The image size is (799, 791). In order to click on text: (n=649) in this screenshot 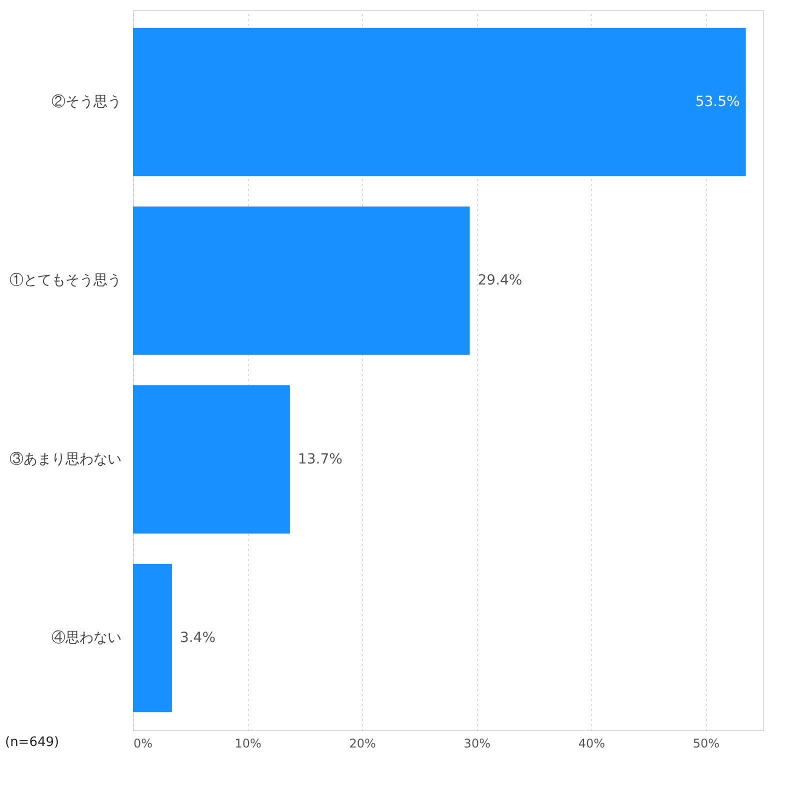, I will do `click(32, 742)`.